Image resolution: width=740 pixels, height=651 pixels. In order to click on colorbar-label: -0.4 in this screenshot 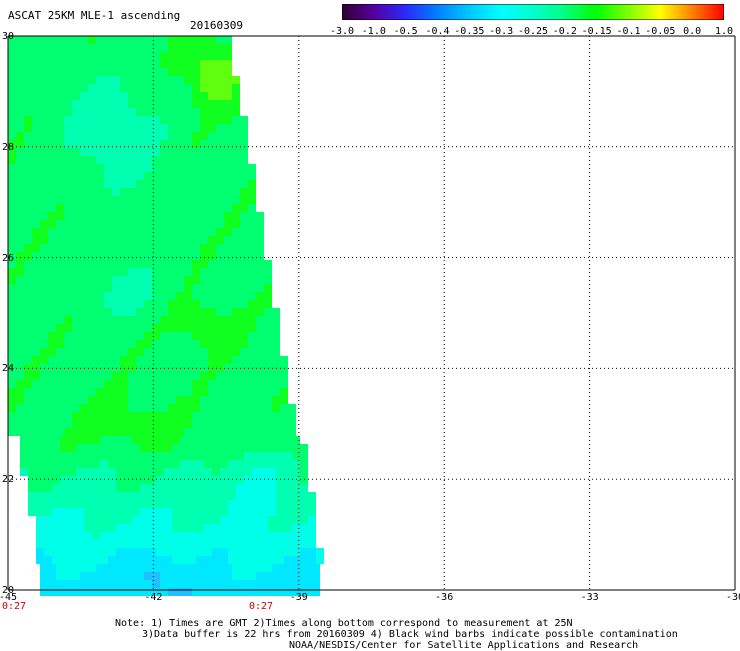, I will do `click(437, 31)`.